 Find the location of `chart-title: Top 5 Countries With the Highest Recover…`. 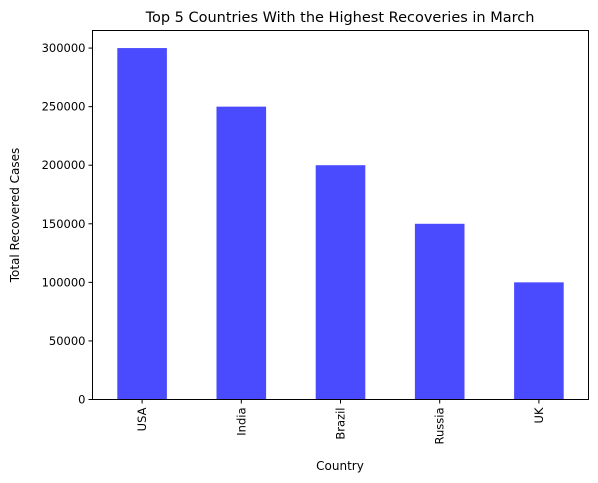

chart-title: Top 5 Countries With the Highest Recover… is located at coordinates (340, 18).